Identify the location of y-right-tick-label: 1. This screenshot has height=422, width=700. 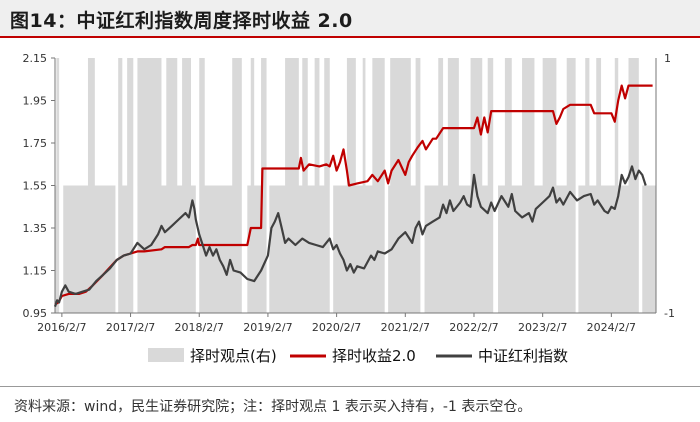
(667, 58).